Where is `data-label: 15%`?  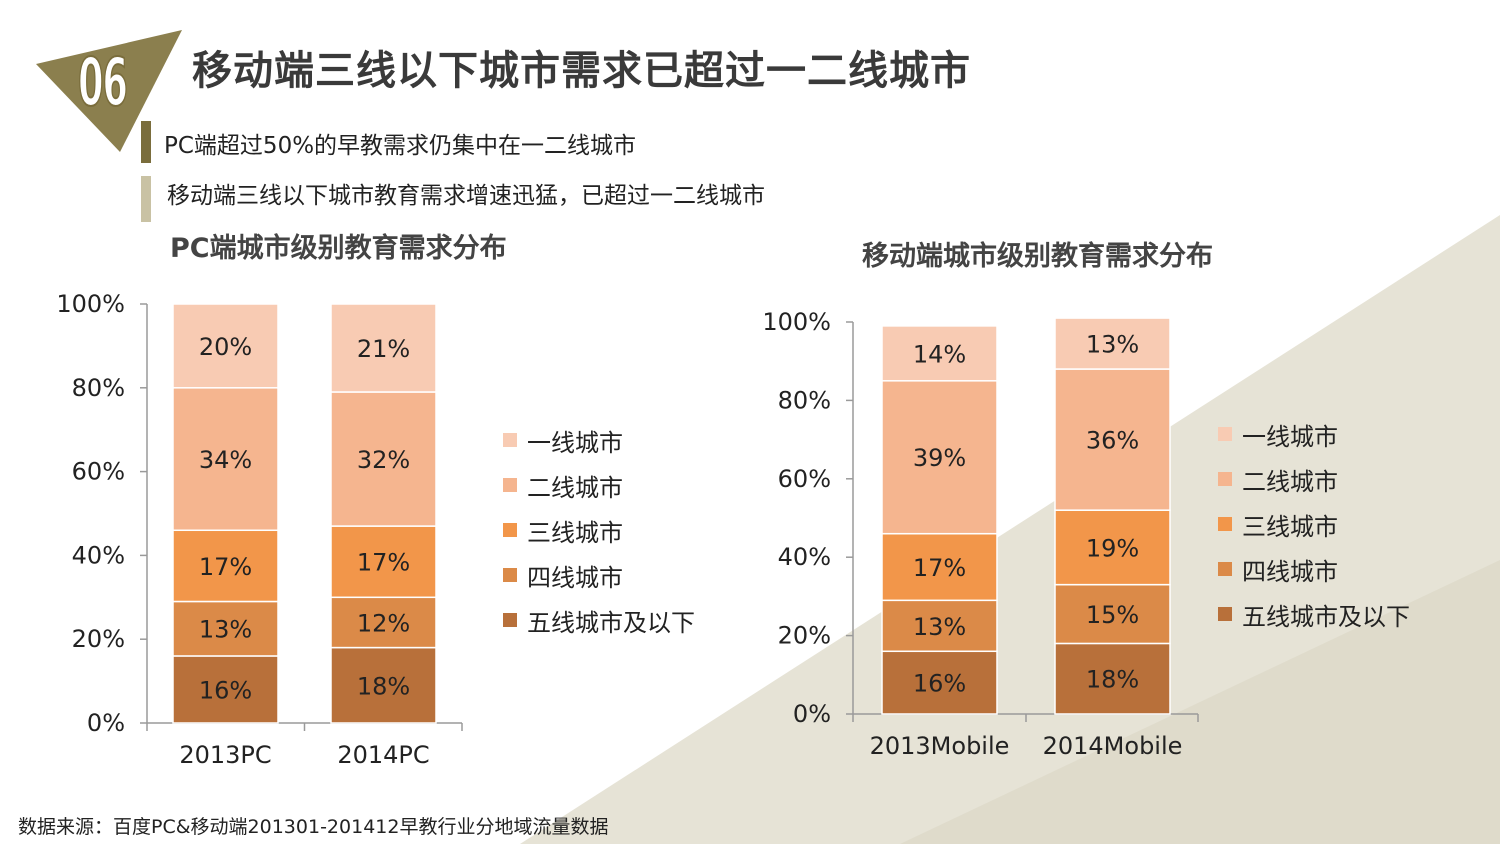
data-label: 15% is located at coordinates (1112, 615).